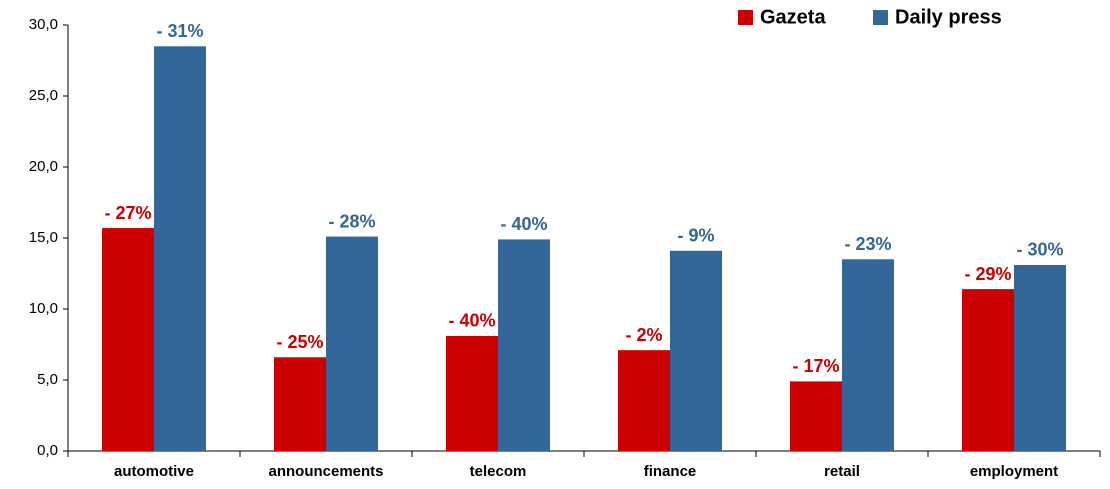  I want to click on bar-annotation: - 17%, so click(815, 366).